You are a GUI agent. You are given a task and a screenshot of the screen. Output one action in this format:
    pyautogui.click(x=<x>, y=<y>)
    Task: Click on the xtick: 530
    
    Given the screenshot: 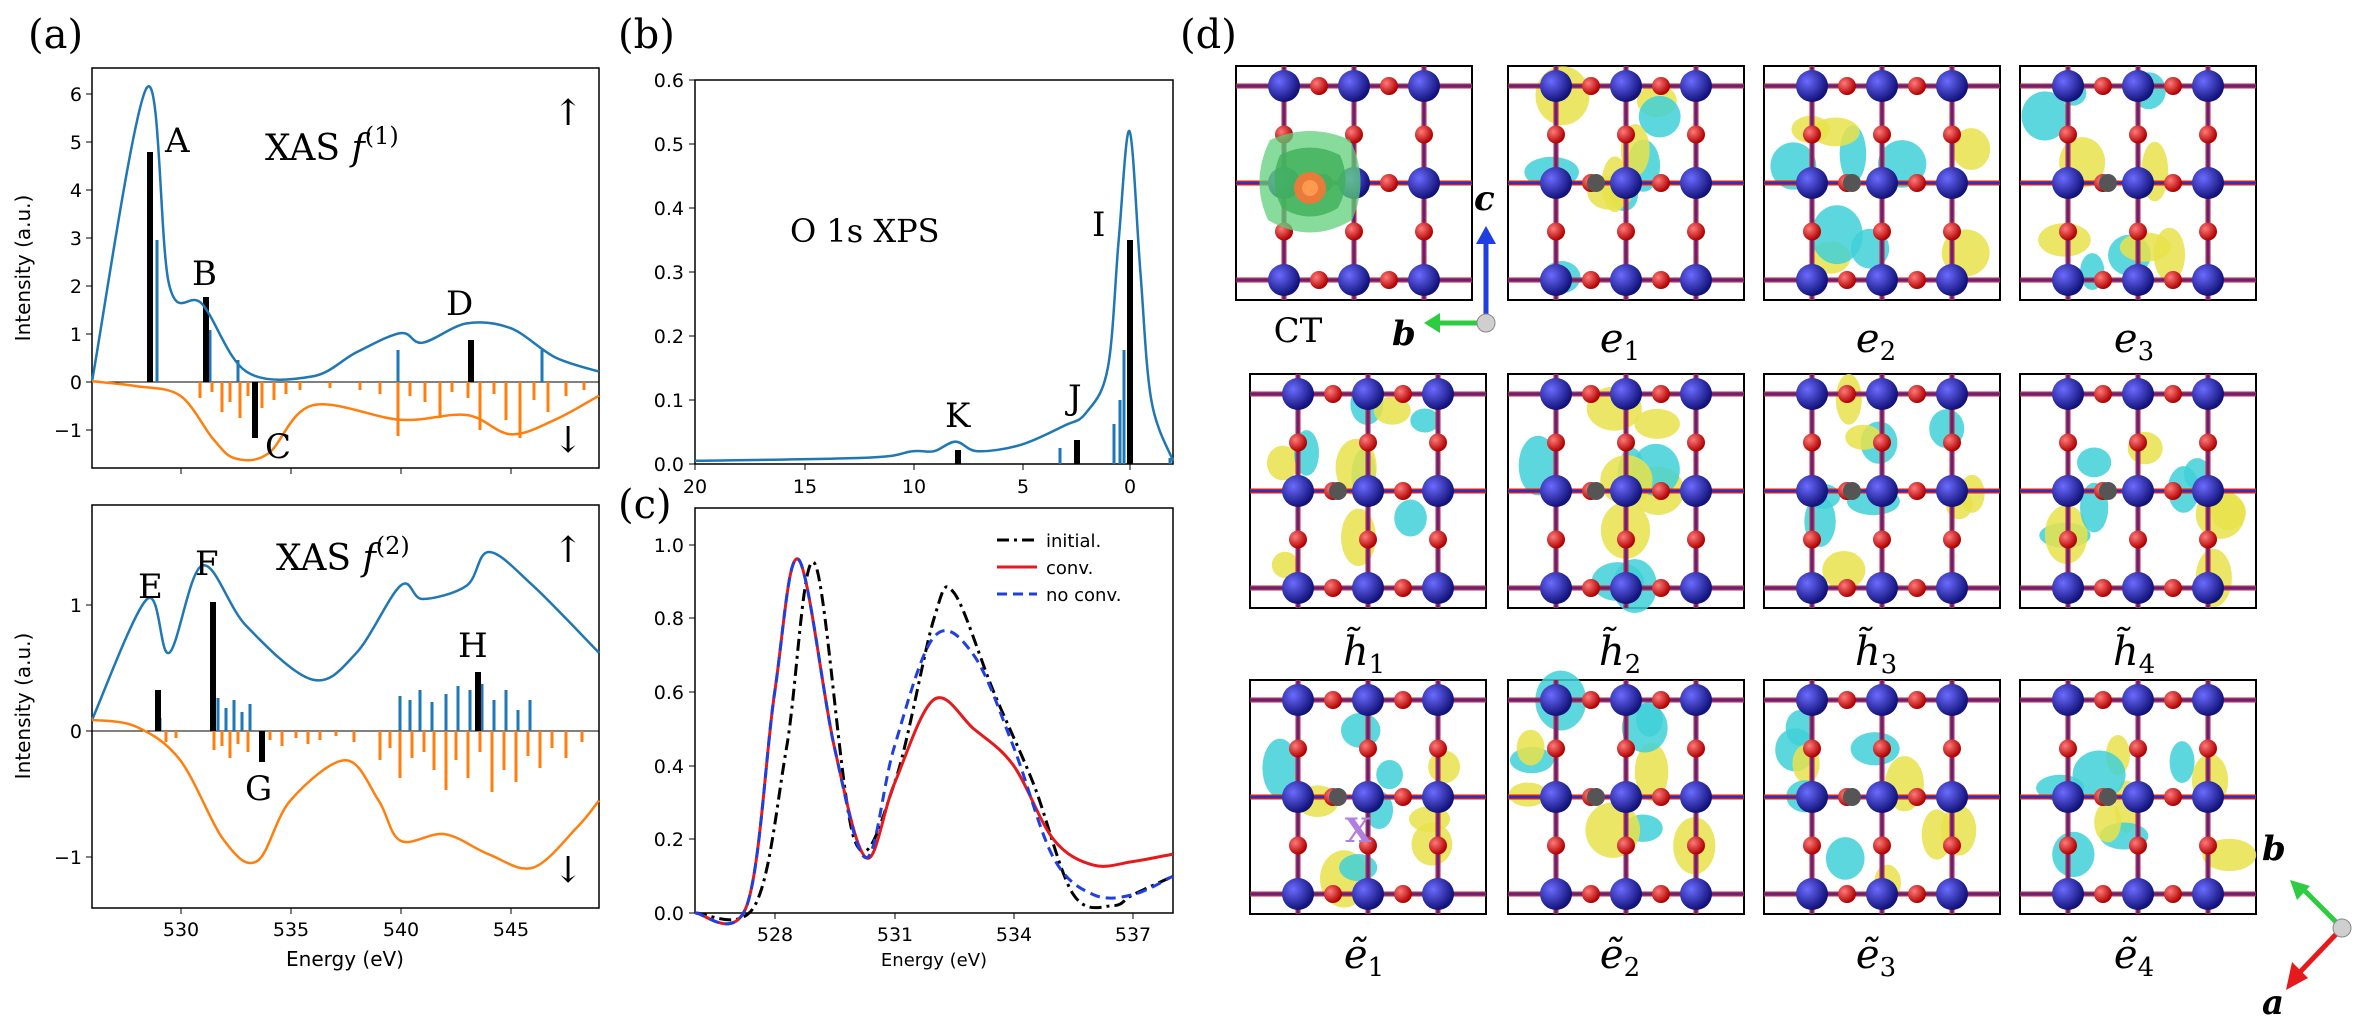 What is the action you would take?
    pyautogui.click(x=181, y=930)
    